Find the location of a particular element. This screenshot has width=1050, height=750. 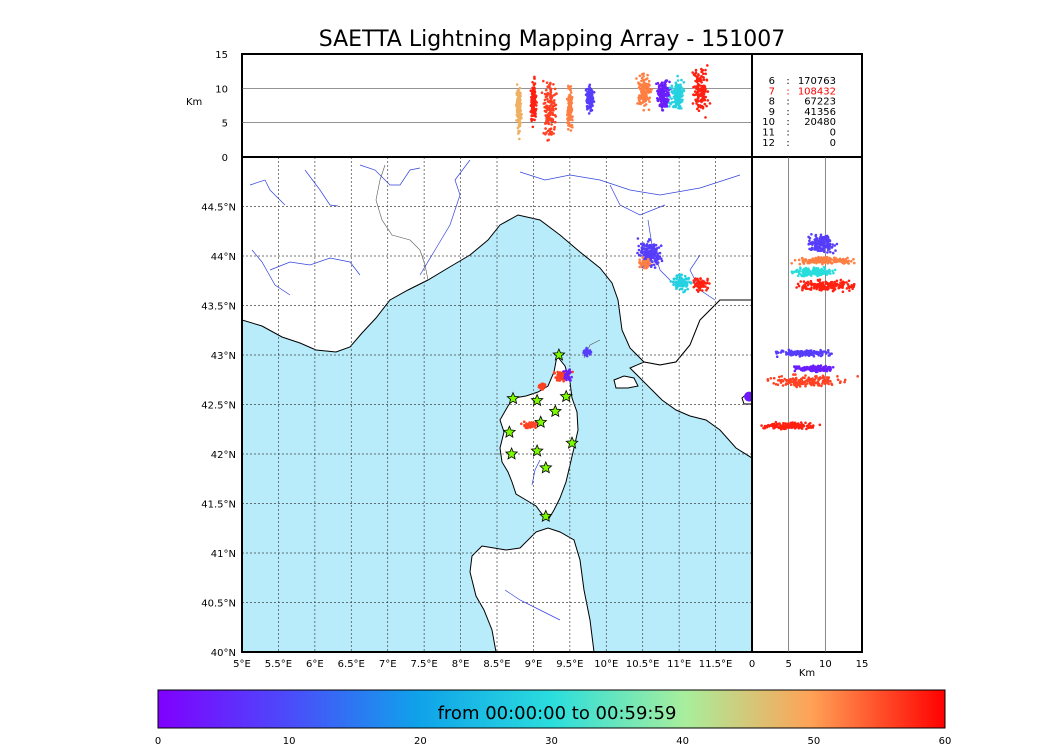

map-y-tick-label: 43°N is located at coordinates (223, 356).